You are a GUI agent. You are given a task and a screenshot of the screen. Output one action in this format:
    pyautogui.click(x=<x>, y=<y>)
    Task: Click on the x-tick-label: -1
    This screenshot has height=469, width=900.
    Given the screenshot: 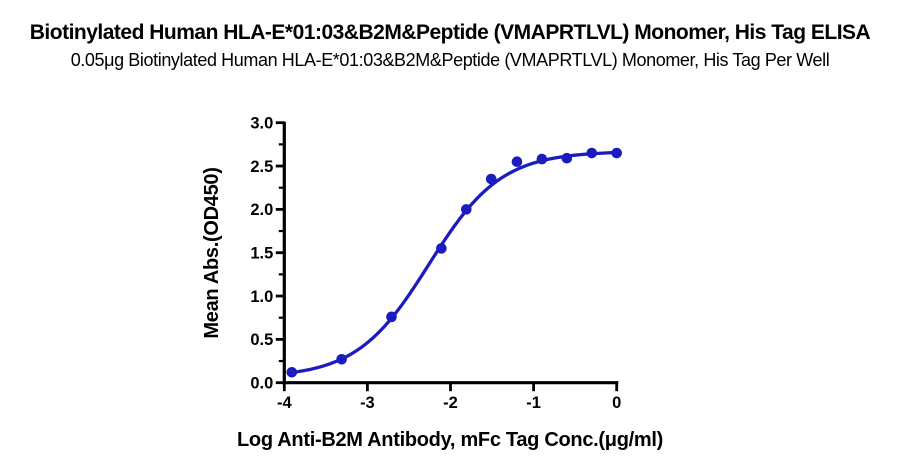 What is the action you would take?
    pyautogui.click(x=533, y=403)
    